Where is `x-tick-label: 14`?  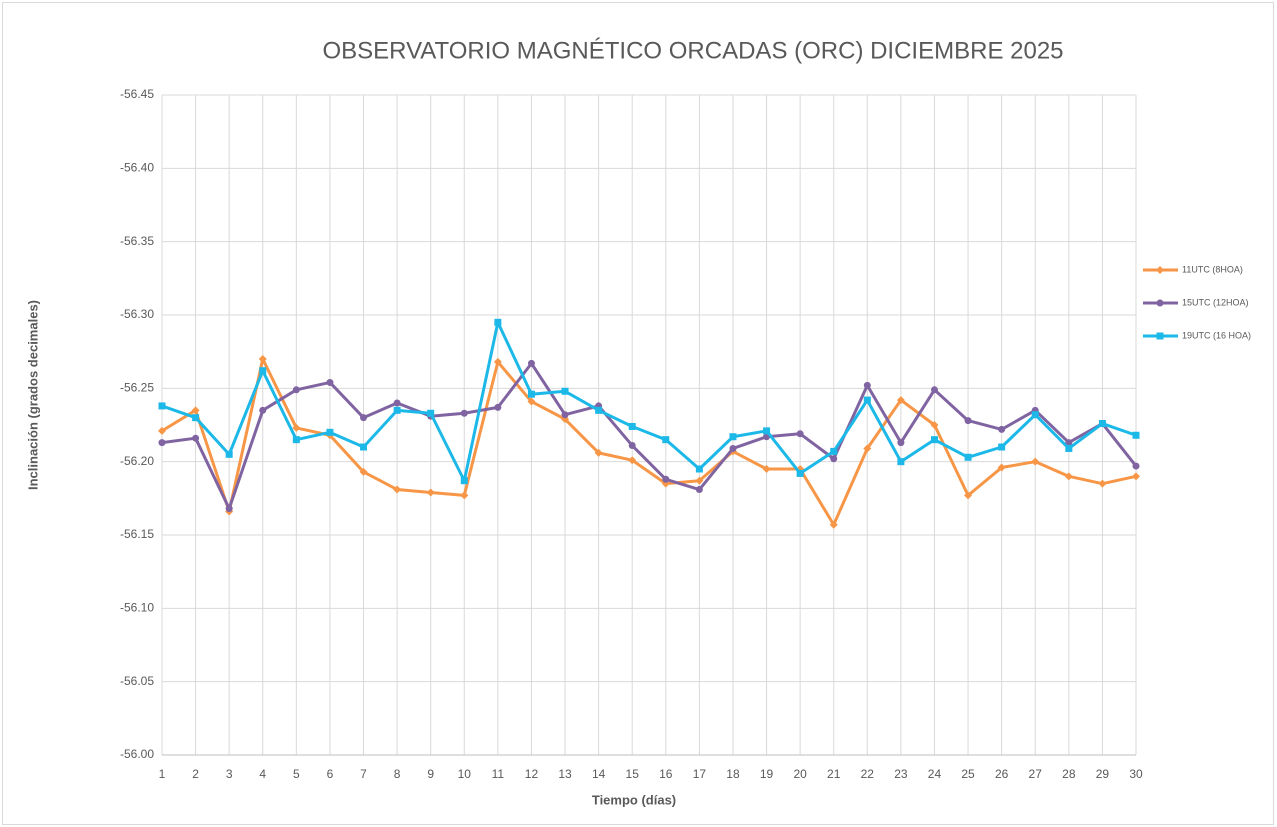 x-tick-label: 14 is located at coordinates (599, 774).